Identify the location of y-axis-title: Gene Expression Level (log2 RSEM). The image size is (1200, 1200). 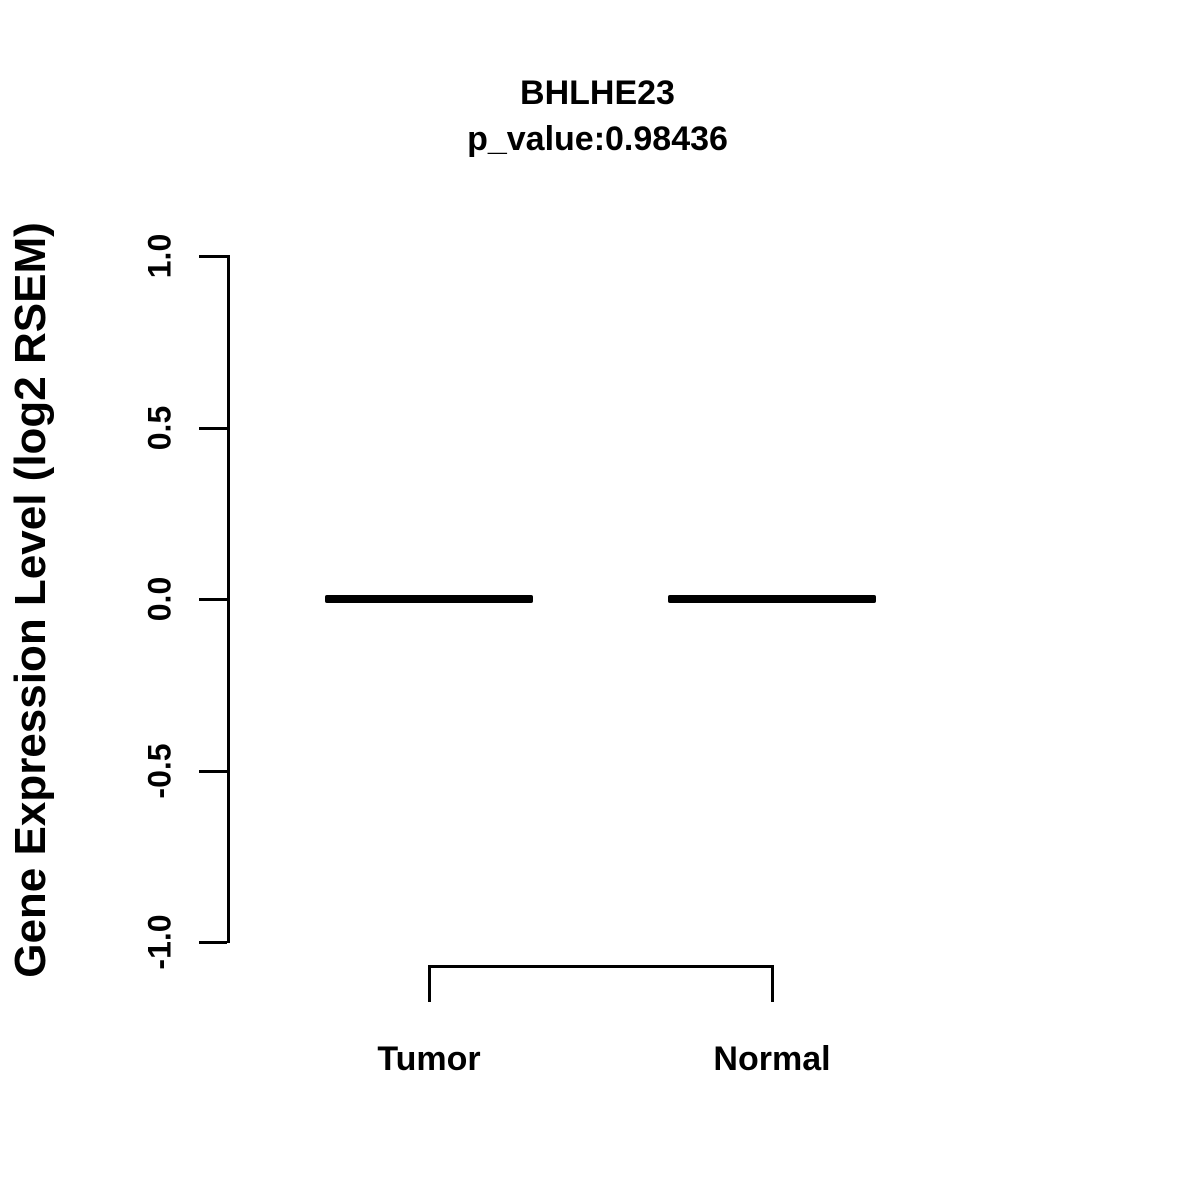
(30, 600).